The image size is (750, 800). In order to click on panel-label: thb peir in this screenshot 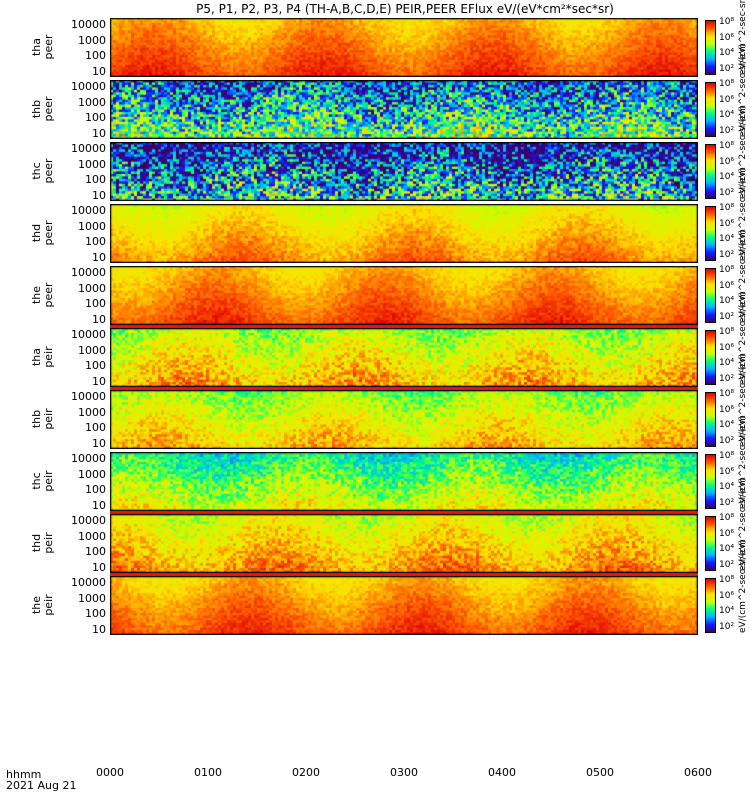, I will do `click(42, 419)`.